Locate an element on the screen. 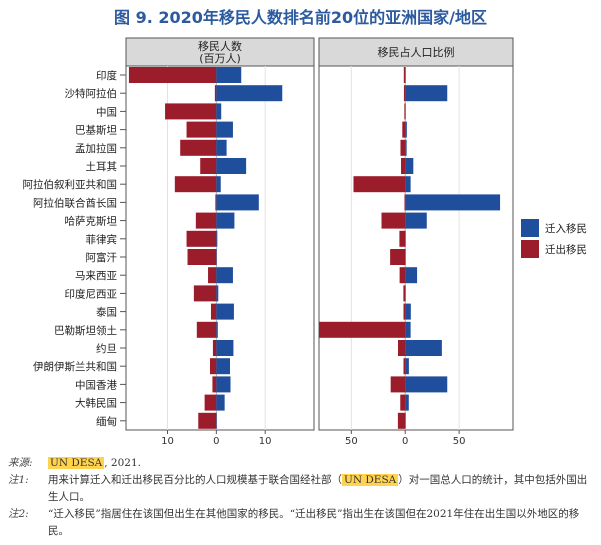 This screenshot has width=601, height=545. x-tick-label: 50 is located at coordinates (459, 441).